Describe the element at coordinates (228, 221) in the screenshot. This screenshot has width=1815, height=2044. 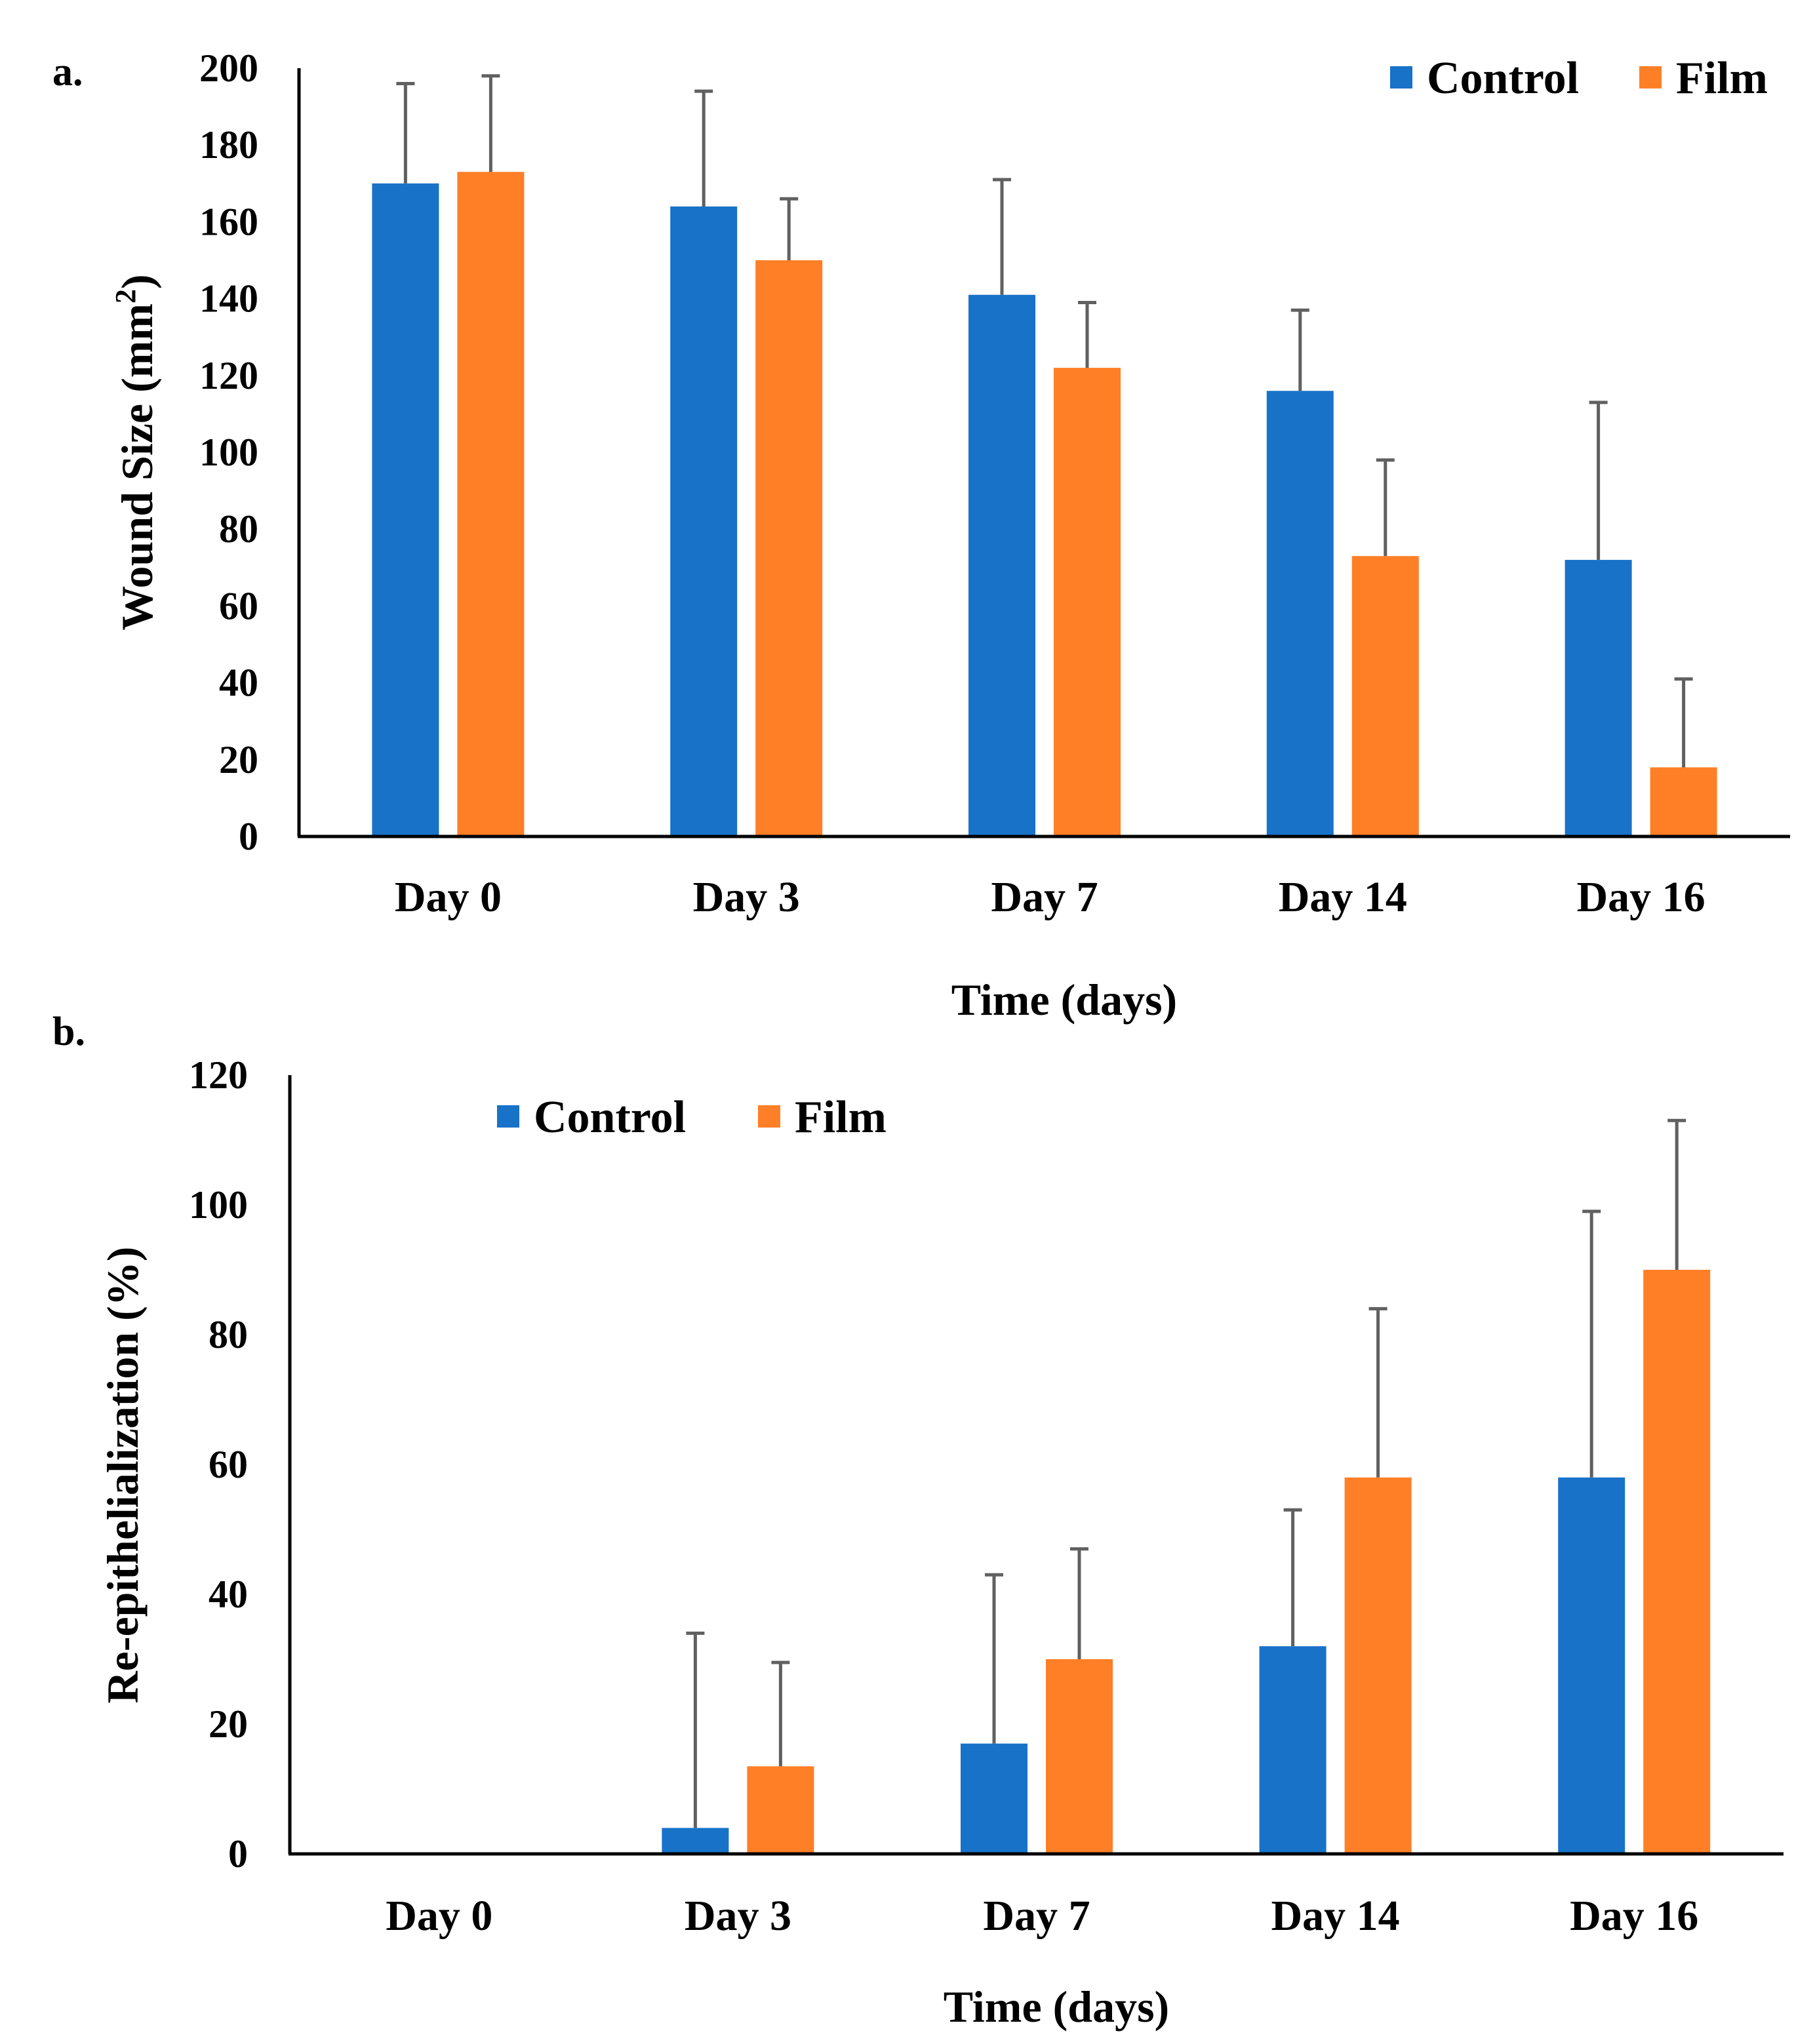
I see `y-tick-label: 160` at that location.